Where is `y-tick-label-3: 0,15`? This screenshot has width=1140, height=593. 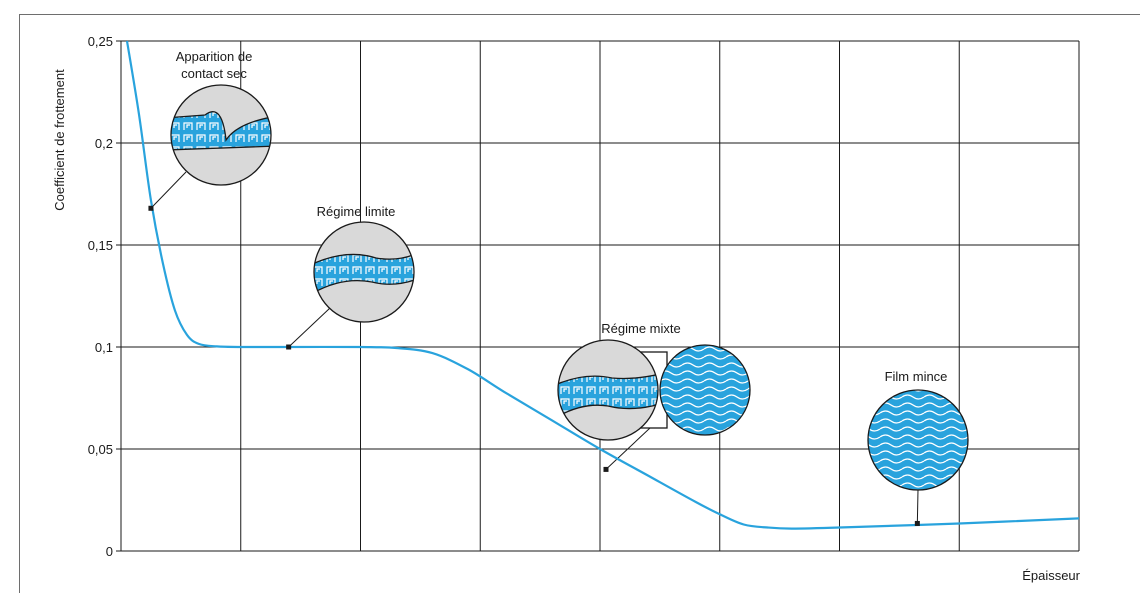 y-tick-label-3: 0,15 is located at coordinates (100, 245).